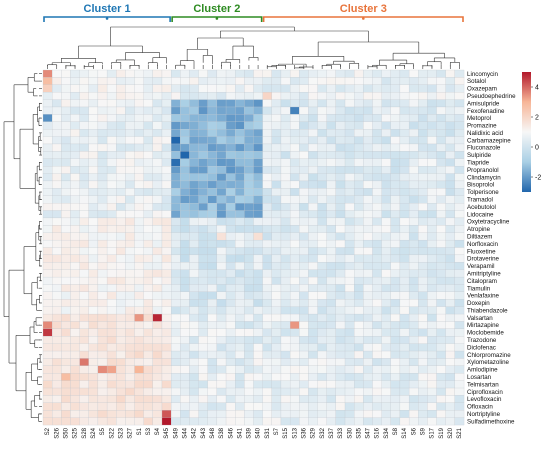 The width and height of the screenshot is (550, 466). What do you see at coordinates (478, 303) in the screenshot?
I see `row-label: Doxepin` at bounding box center [478, 303].